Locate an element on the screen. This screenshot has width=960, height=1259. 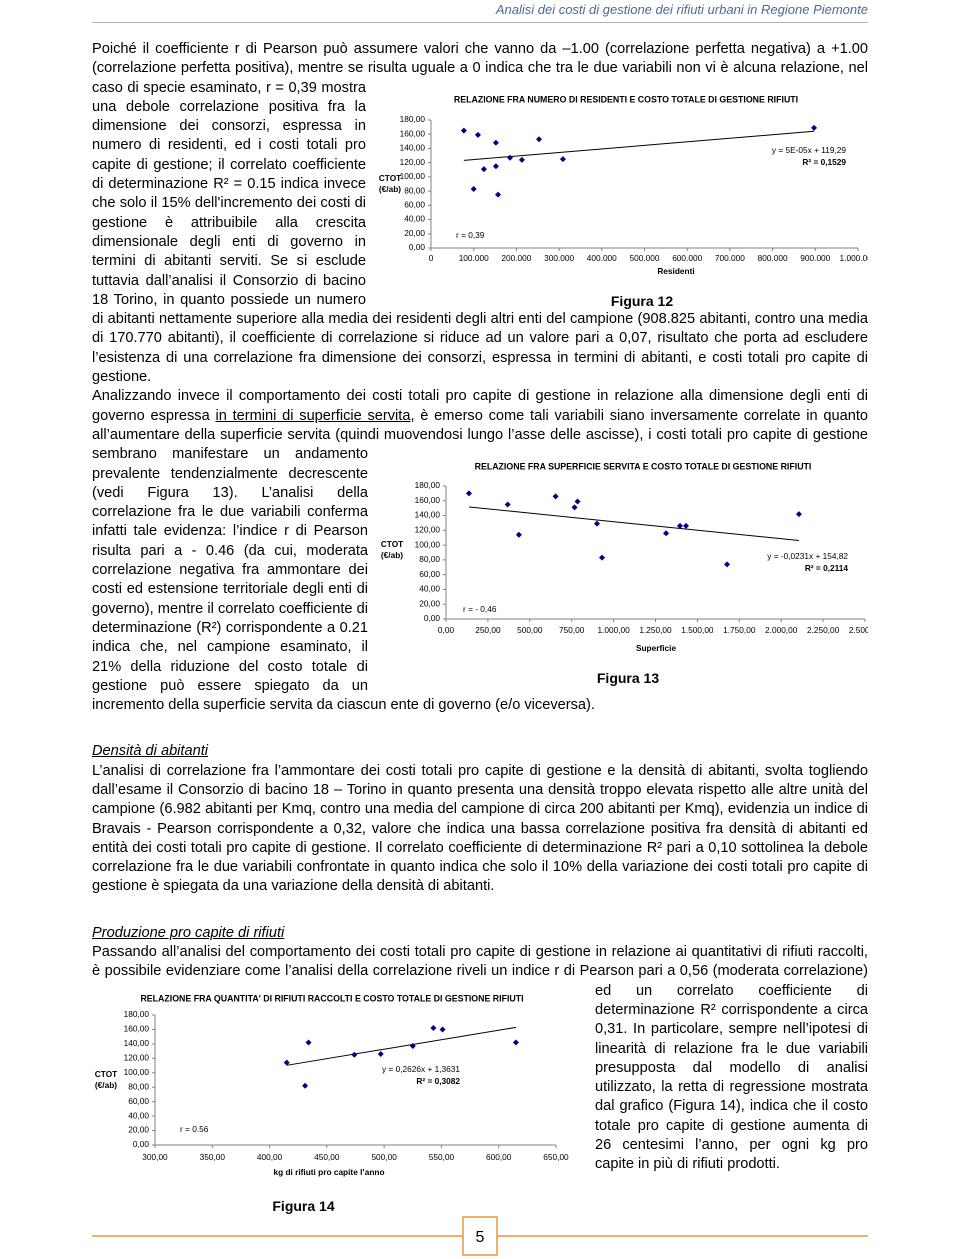
x-tick-label: 400.000 is located at coordinates (602, 258).